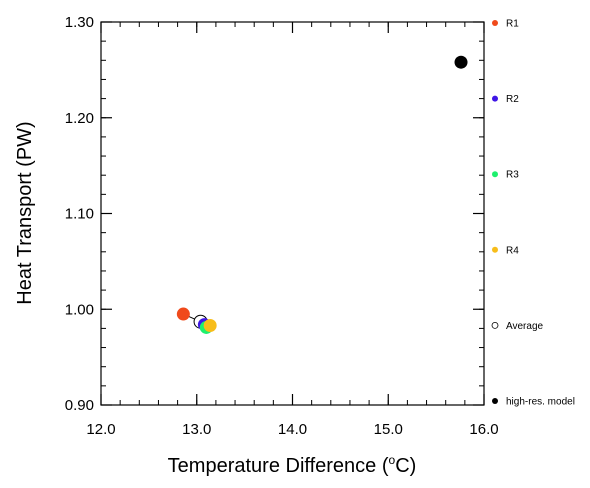  I want to click on x-tick-label: 13.0, so click(196, 429).